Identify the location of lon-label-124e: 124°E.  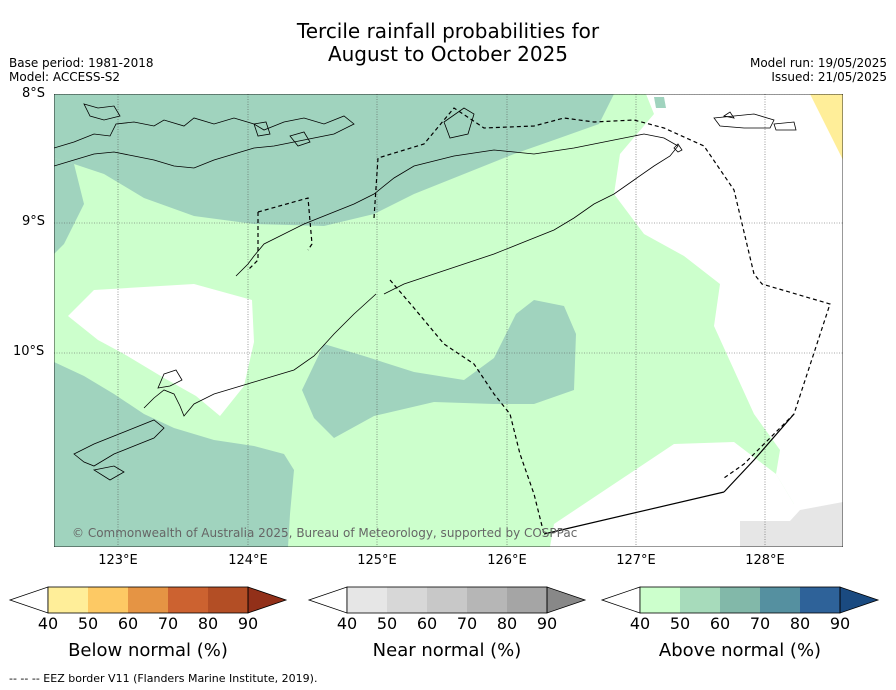
(248, 560).